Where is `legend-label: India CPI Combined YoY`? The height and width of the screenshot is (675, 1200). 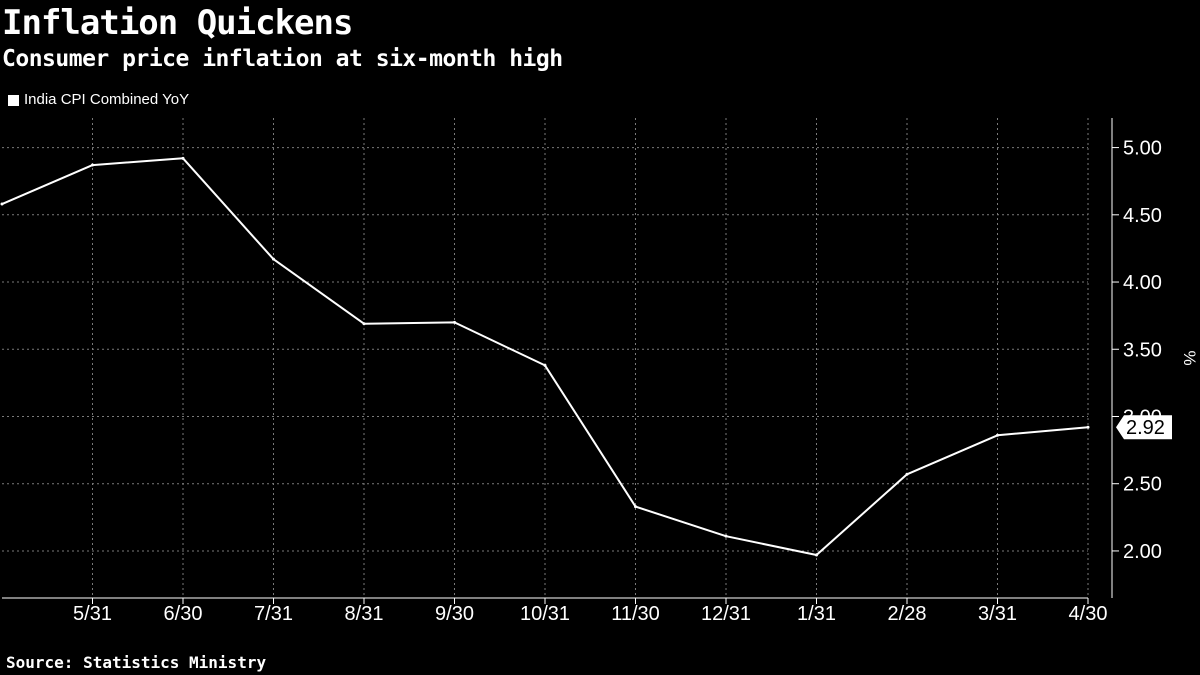 legend-label: India CPI Combined YoY is located at coordinates (107, 99).